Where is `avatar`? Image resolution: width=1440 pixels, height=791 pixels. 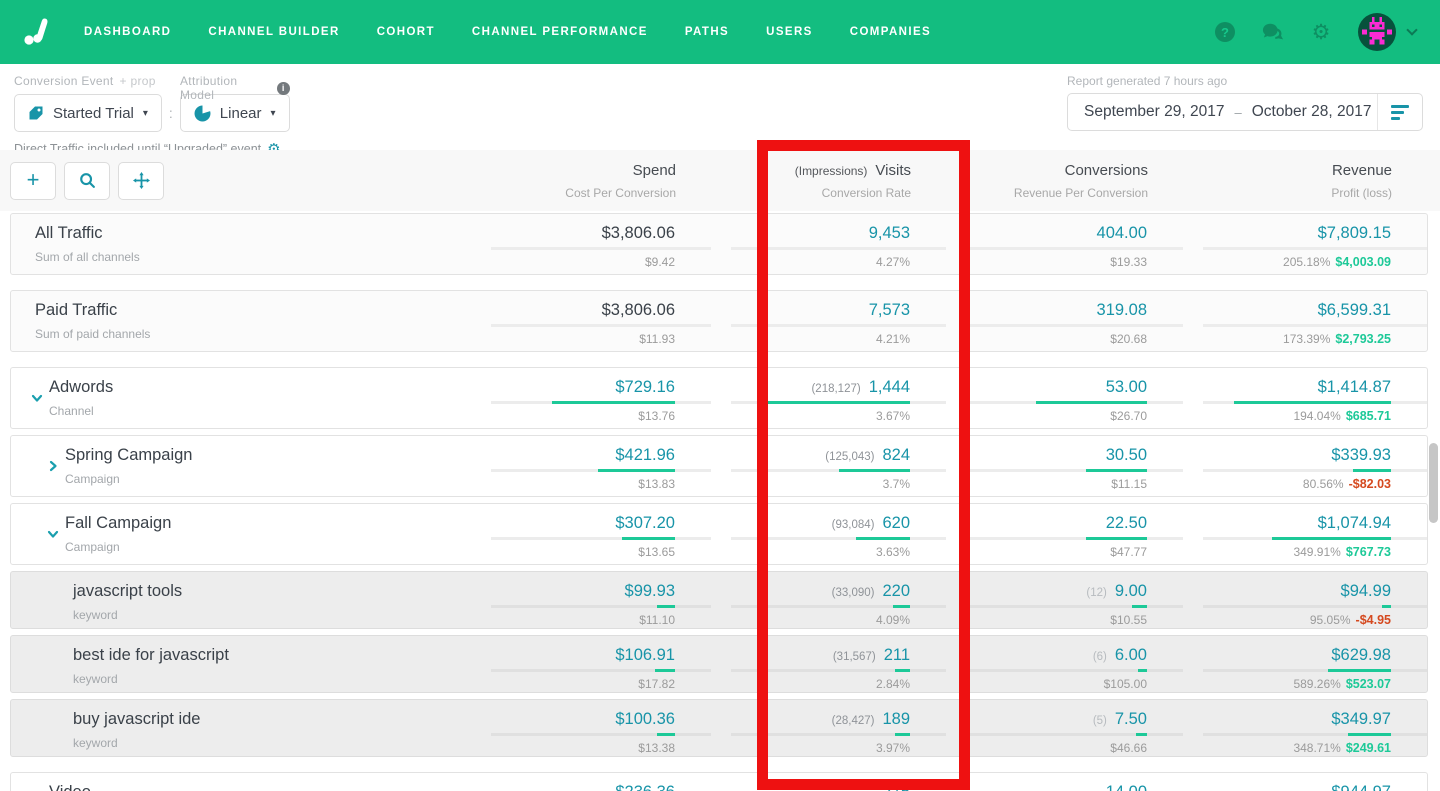 avatar is located at coordinates (1377, 32).